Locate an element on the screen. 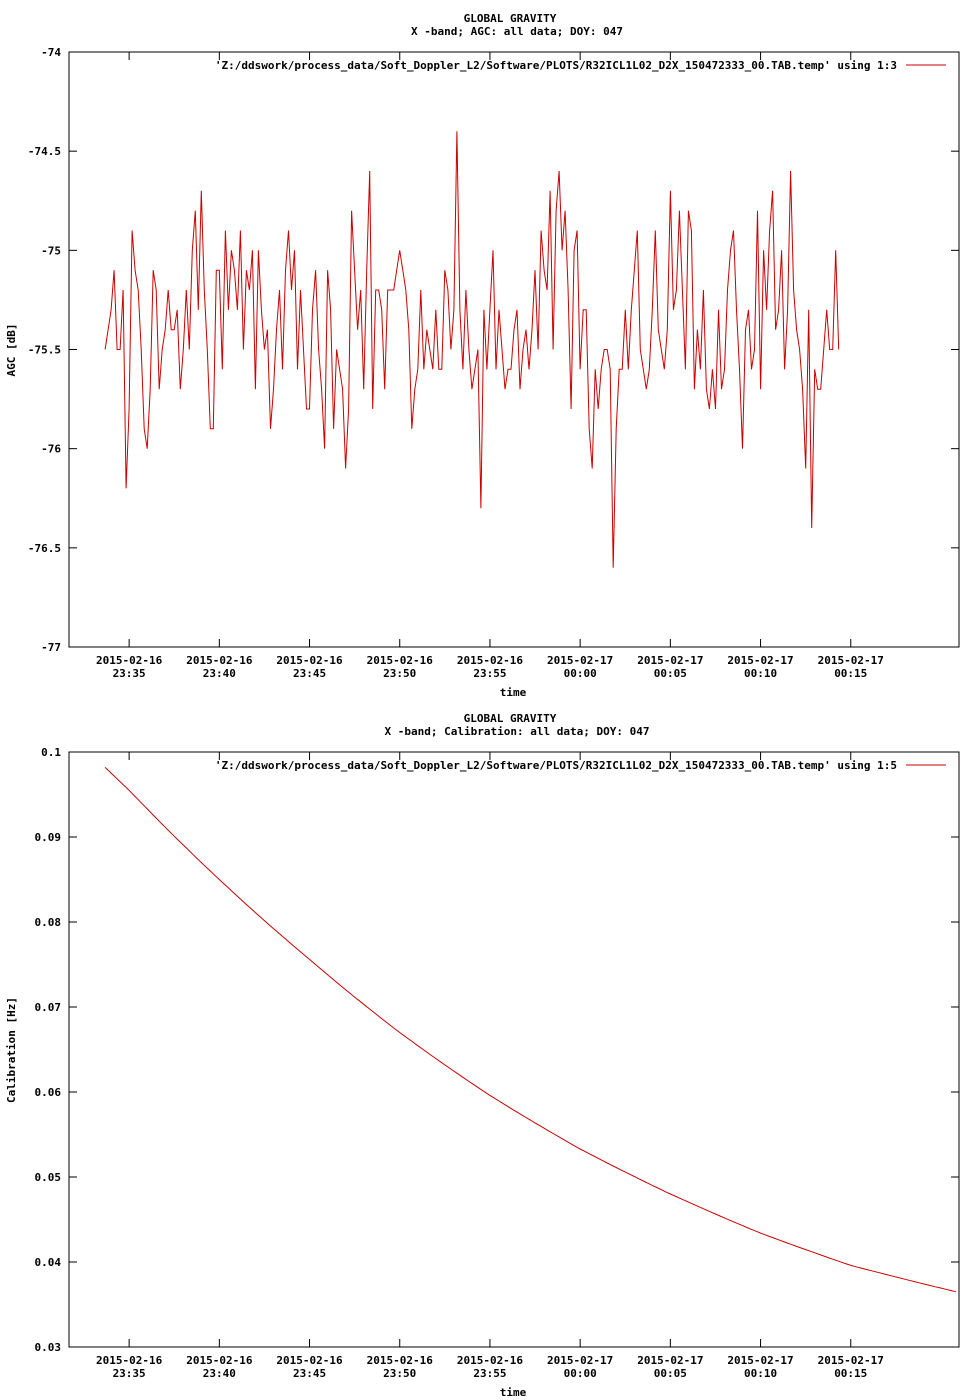 This screenshot has width=980, height=1400. y-tick-label: 0.1 is located at coordinates (51, 752).